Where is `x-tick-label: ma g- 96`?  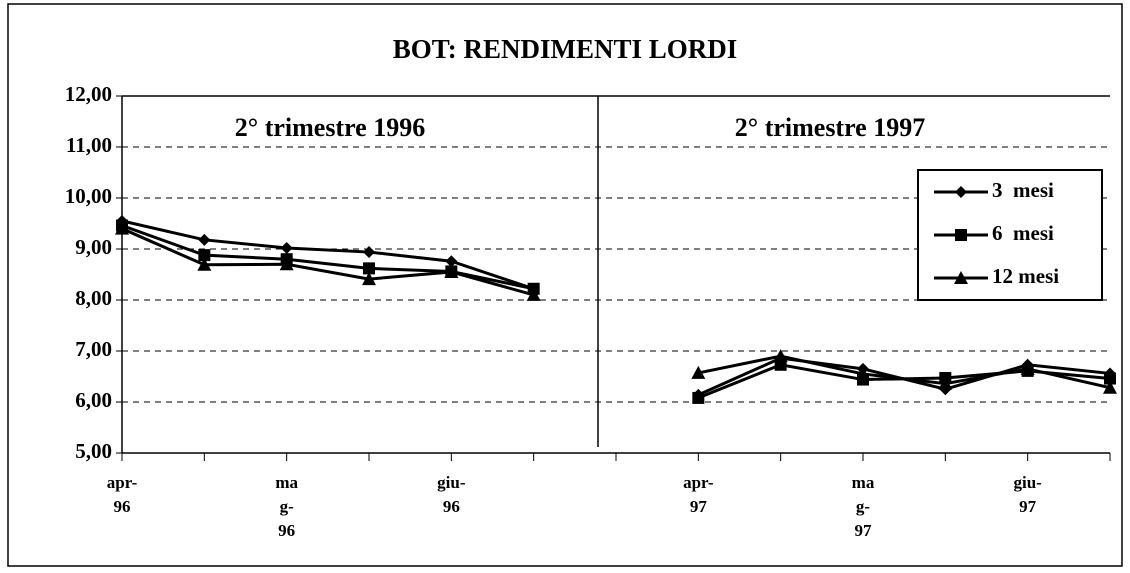
x-tick-label: ma g- 96 is located at coordinates (286, 506).